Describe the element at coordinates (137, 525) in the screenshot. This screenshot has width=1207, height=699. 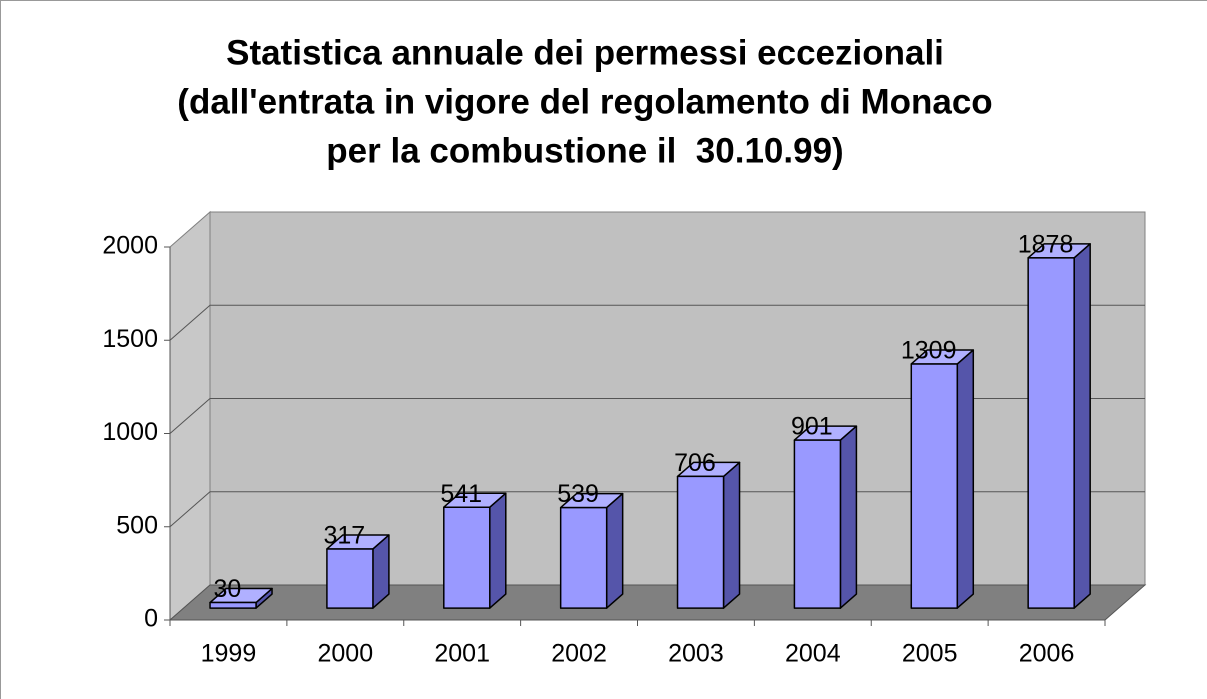
I see `y-tick-label: 500` at that location.